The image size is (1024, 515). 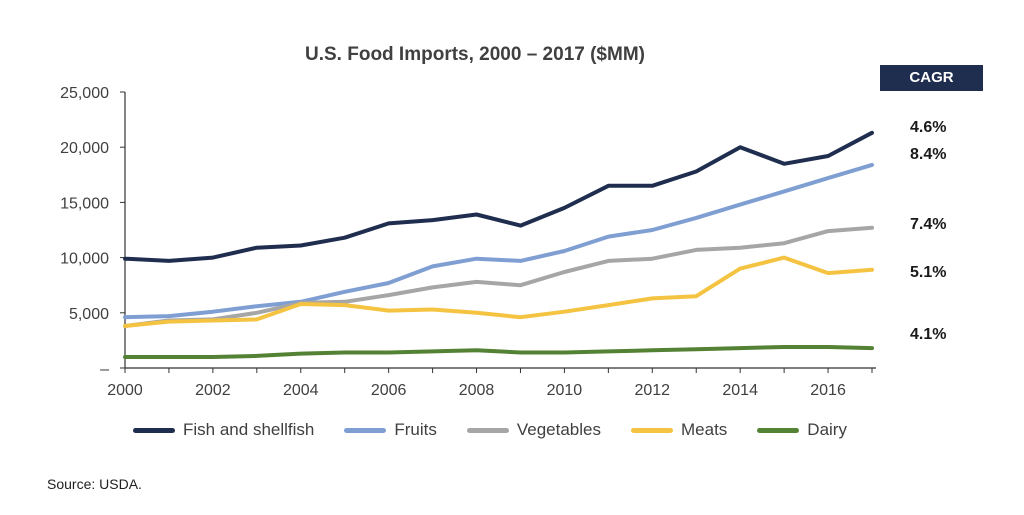 What do you see at coordinates (249, 429) in the screenshot?
I see `legend-label: Fish and shellfish` at bounding box center [249, 429].